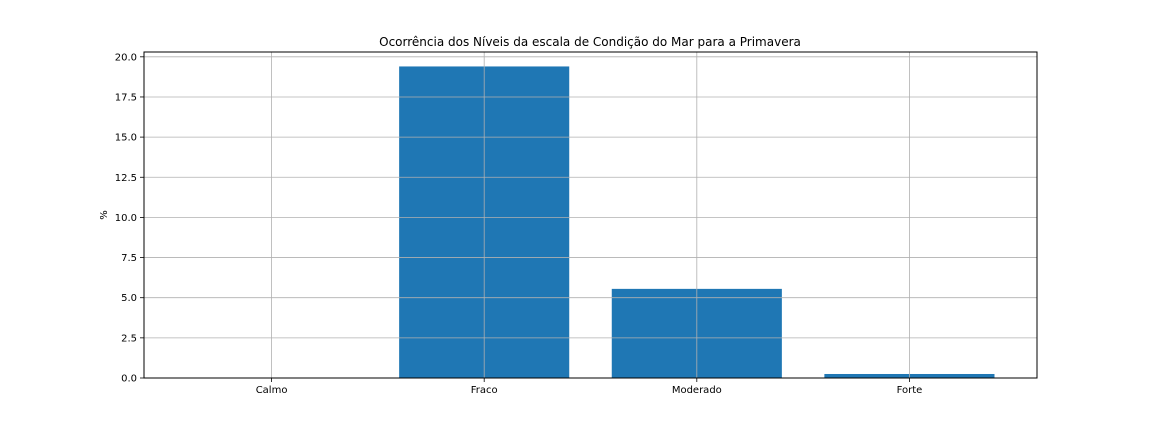 This screenshot has width=1152, height=432. I want to click on y-tick-label: 0.0, so click(129, 379).